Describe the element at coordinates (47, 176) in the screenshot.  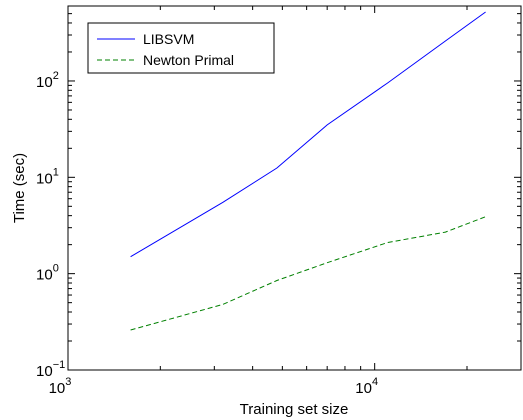
I see `y-tick-label: 10¹` at that location.